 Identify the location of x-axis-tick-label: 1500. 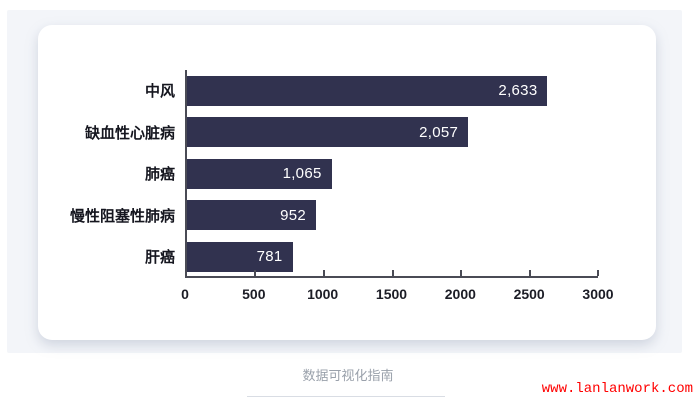
(391, 294).